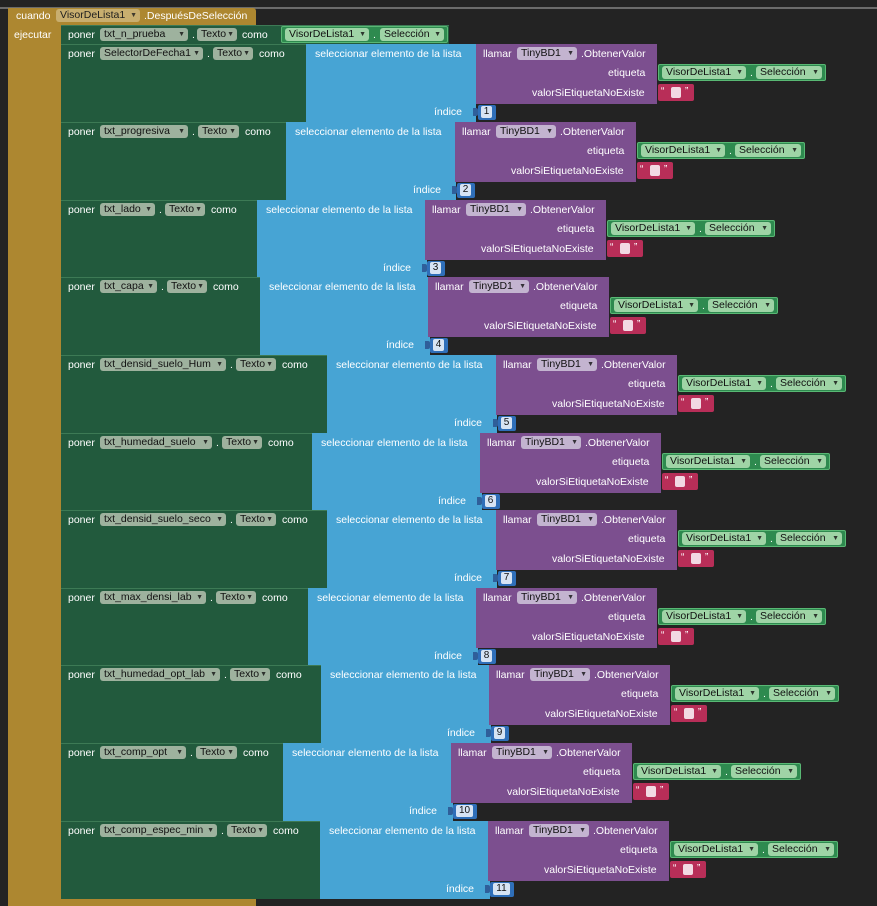 The image size is (877, 906). I want to click on event-component-dropdown: VisorDeLista1 ▼, so click(98, 15).